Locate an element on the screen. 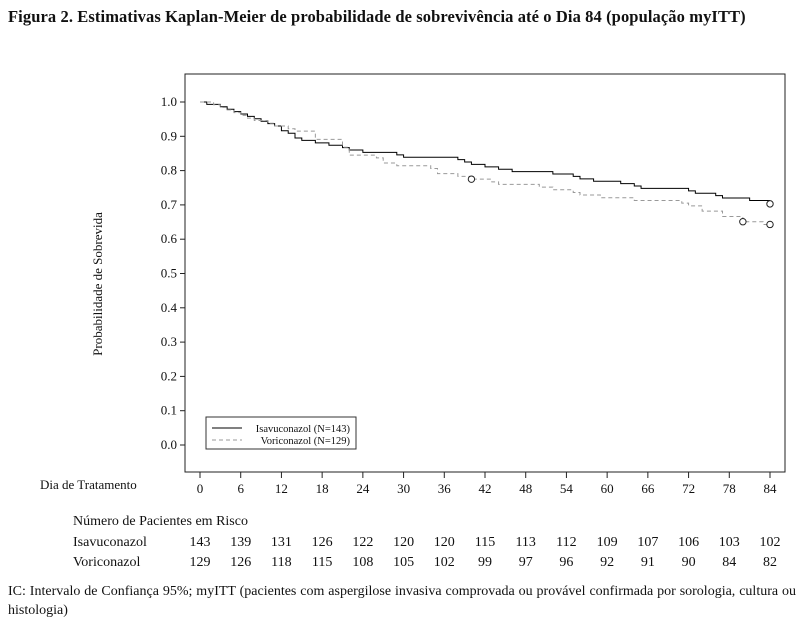 The width and height of the screenshot is (800, 628). x-tick-label: 12 is located at coordinates (281, 488).